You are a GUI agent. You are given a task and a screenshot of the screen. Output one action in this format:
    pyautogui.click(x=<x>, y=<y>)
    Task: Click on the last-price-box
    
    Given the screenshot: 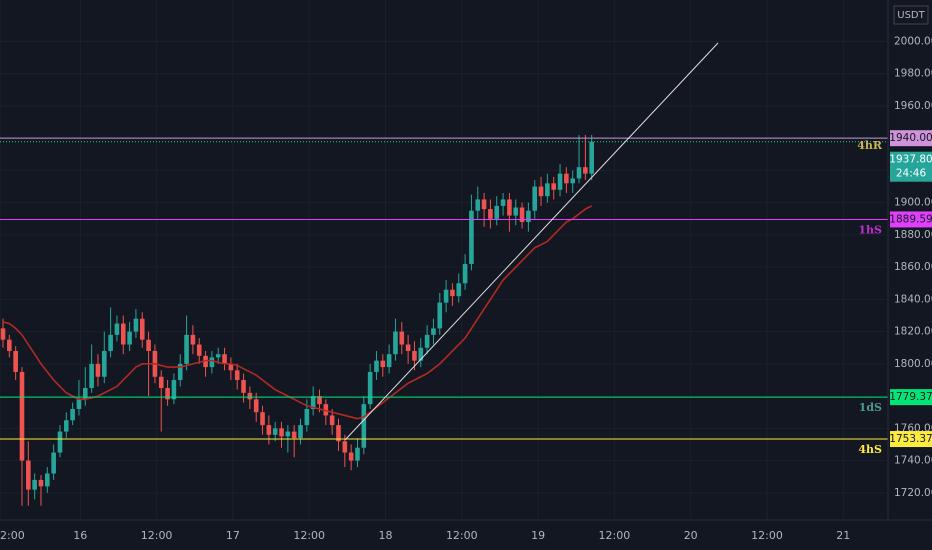 What is the action you would take?
    pyautogui.click(x=911, y=166)
    